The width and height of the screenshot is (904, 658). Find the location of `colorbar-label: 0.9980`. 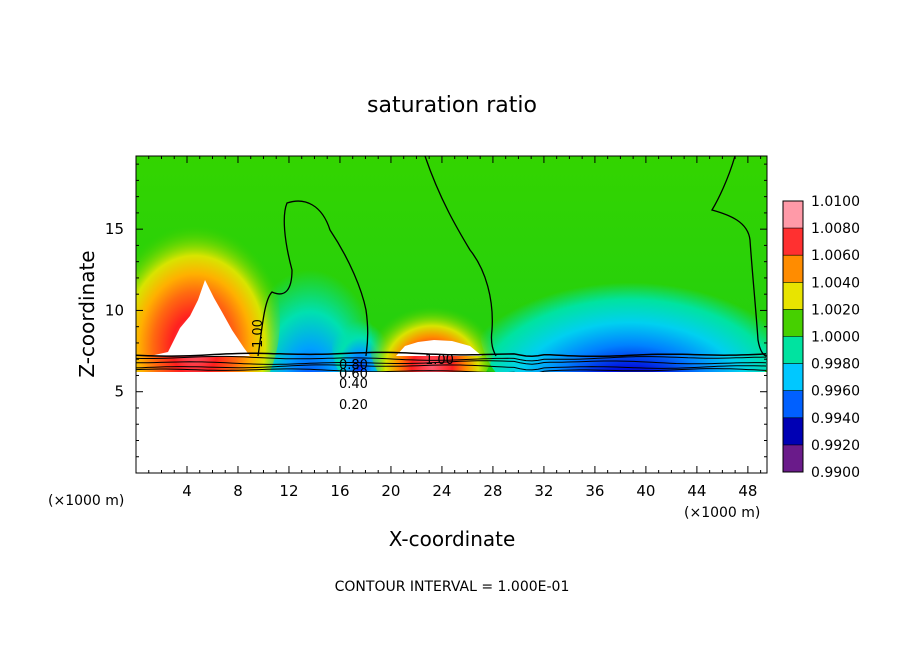

colorbar-label: 0.9980 is located at coordinates (835, 365).